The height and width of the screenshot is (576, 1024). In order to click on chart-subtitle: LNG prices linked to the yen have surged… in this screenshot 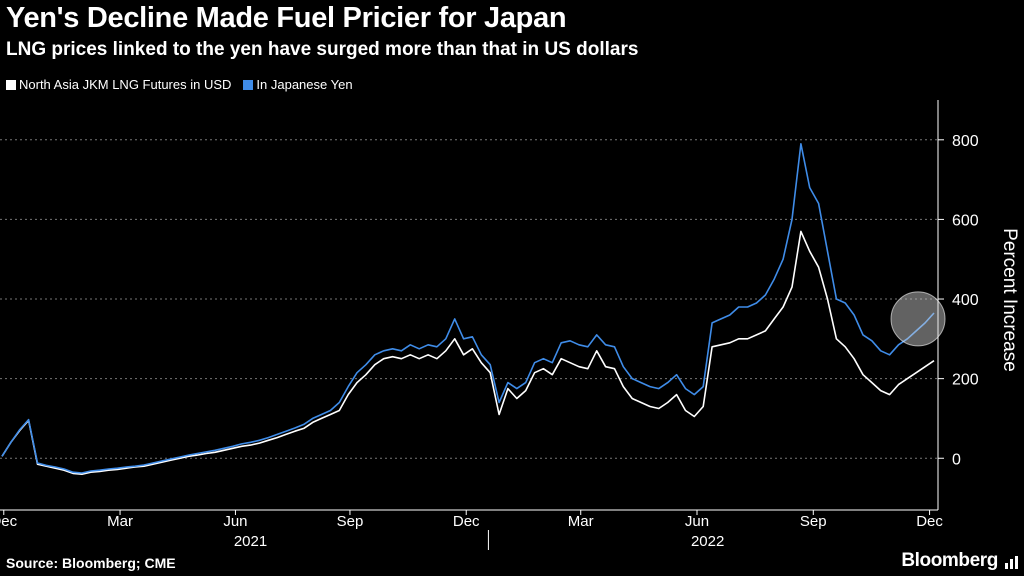, I will do `click(322, 49)`.